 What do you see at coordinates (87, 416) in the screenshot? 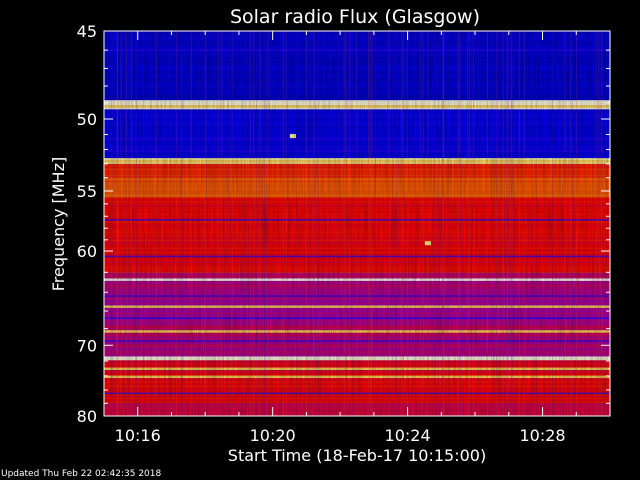
I see `y-tick-label: 80` at bounding box center [87, 416].